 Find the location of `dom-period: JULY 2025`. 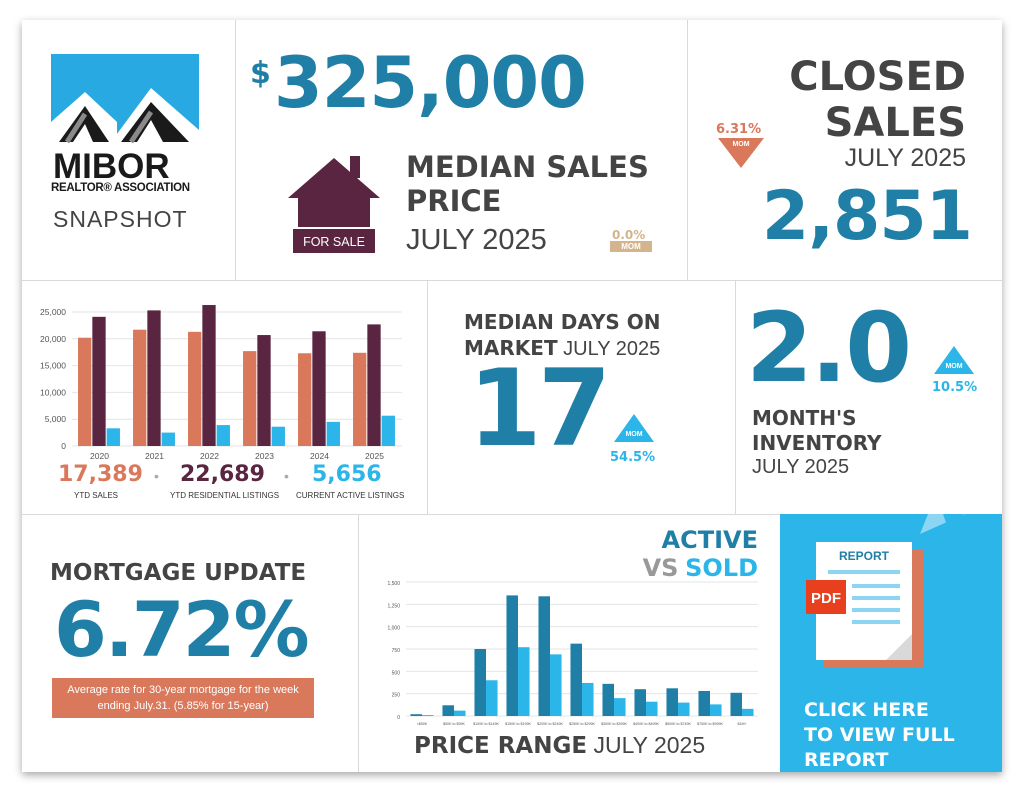

dom-period: JULY 2025 is located at coordinates (612, 349).